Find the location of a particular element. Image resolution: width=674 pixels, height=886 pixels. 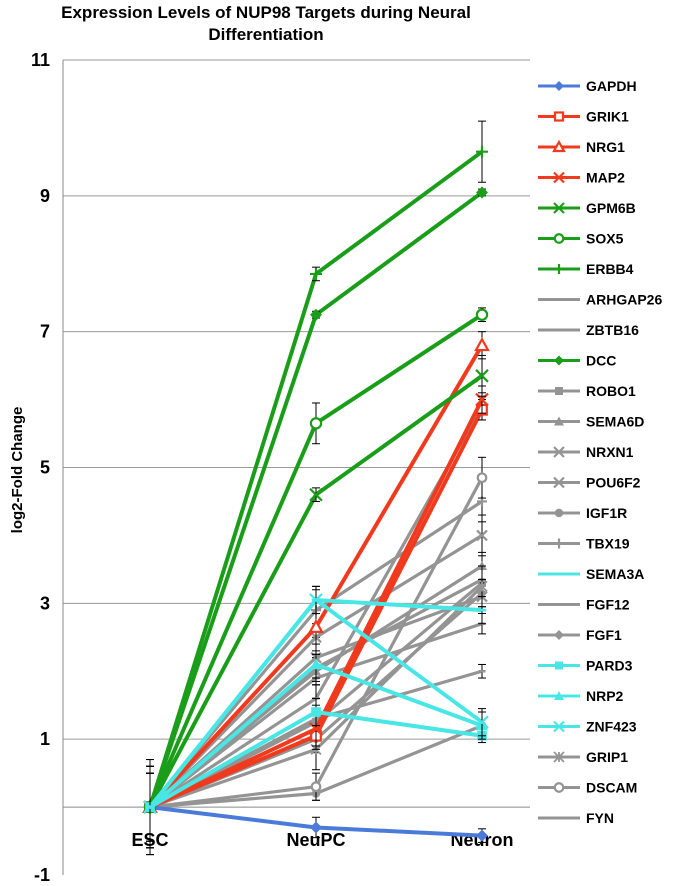

legend-marker-gpm6b is located at coordinates (559, 208).